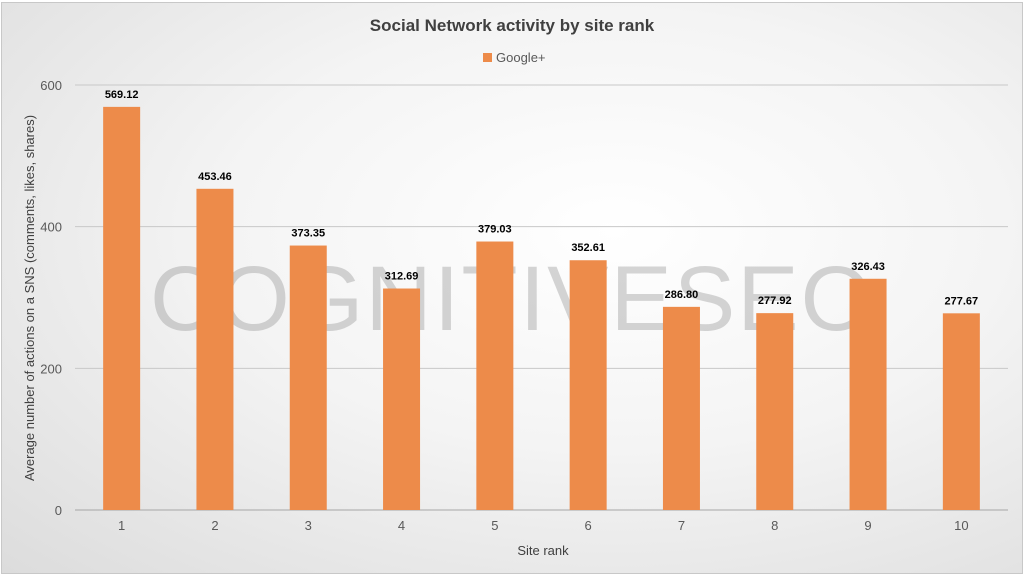 The image size is (1024, 576). Describe the element at coordinates (961, 525) in the screenshot. I see `x-tick-label: 10` at that location.